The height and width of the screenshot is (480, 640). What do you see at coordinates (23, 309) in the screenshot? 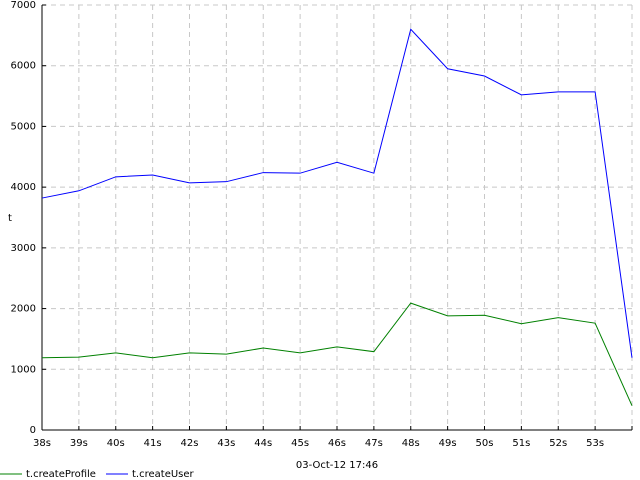
I see `y-tick-label: 2000` at bounding box center [23, 309].